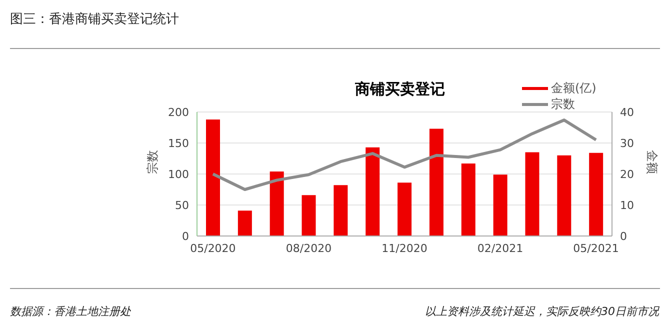 This screenshot has height=333, width=669. I want to click on line-series, so click(404, 154).